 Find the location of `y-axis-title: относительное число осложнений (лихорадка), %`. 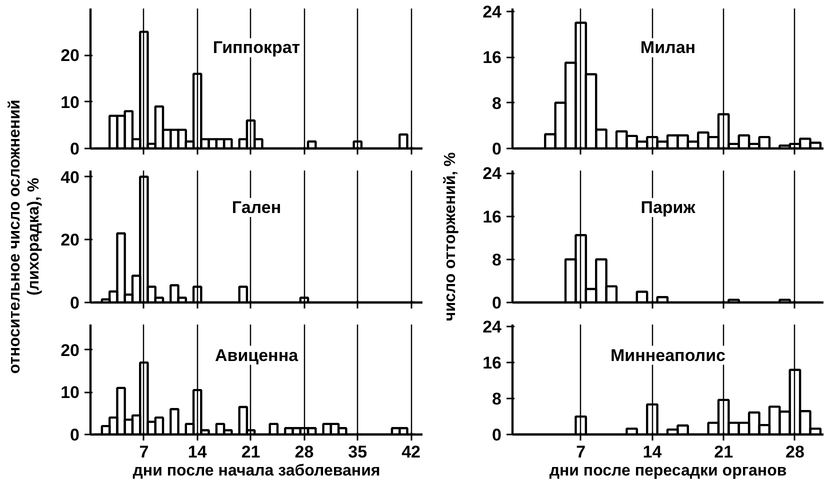

y-axis-title: относительное число осложнений (лихорадка), % is located at coordinates (24, 237).